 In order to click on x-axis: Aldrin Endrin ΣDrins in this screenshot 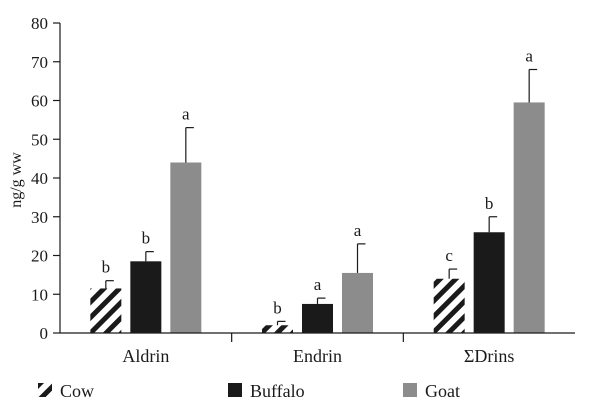, I will do `click(317, 349)`.